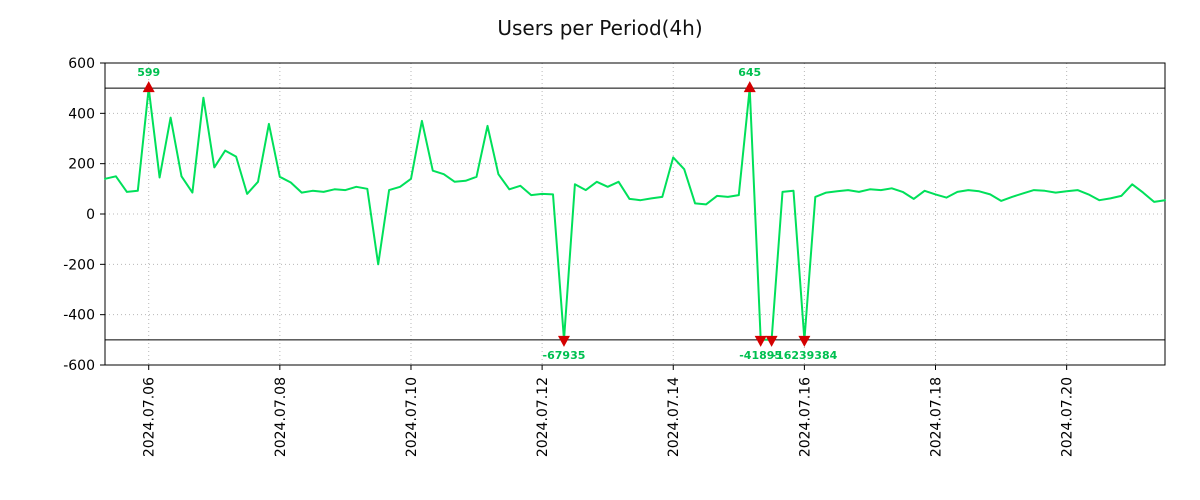  Describe the element at coordinates (412, 417) in the screenshot. I see `svg-text: 2024.07.10` at that location.